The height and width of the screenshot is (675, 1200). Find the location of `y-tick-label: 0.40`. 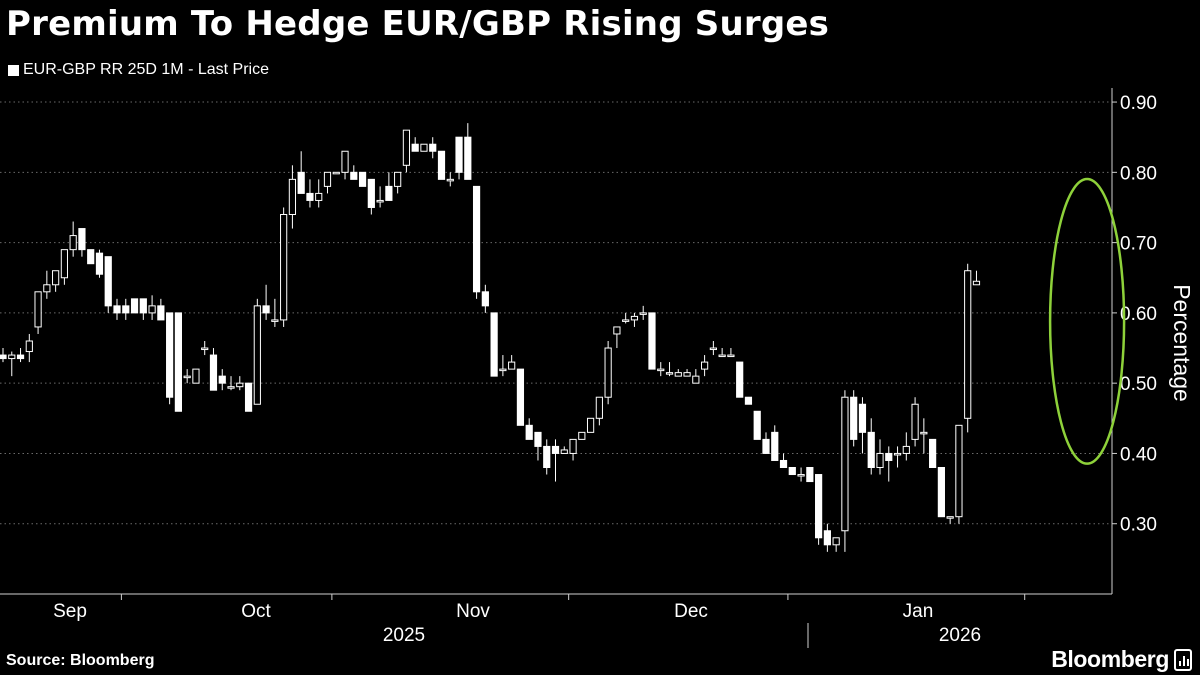

y-tick-label: 0.40 is located at coordinates (1138, 454).